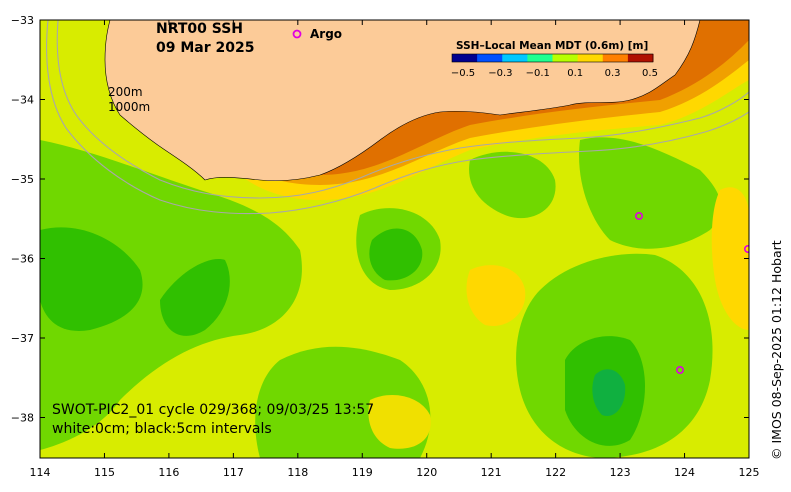 The width and height of the screenshot is (791, 492). What do you see at coordinates (500, 73) in the screenshot?
I see `colorbar-tick-label: −0.3` at bounding box center [500, 73].